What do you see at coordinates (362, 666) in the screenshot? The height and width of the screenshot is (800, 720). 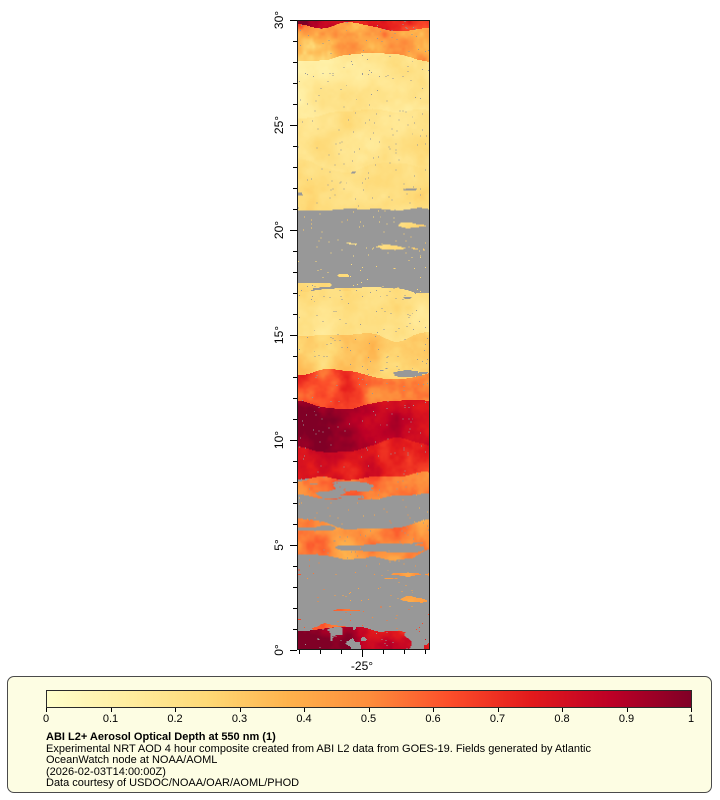 I see `x-axis-tick-label: -25°` at bounding box center [362, 666].